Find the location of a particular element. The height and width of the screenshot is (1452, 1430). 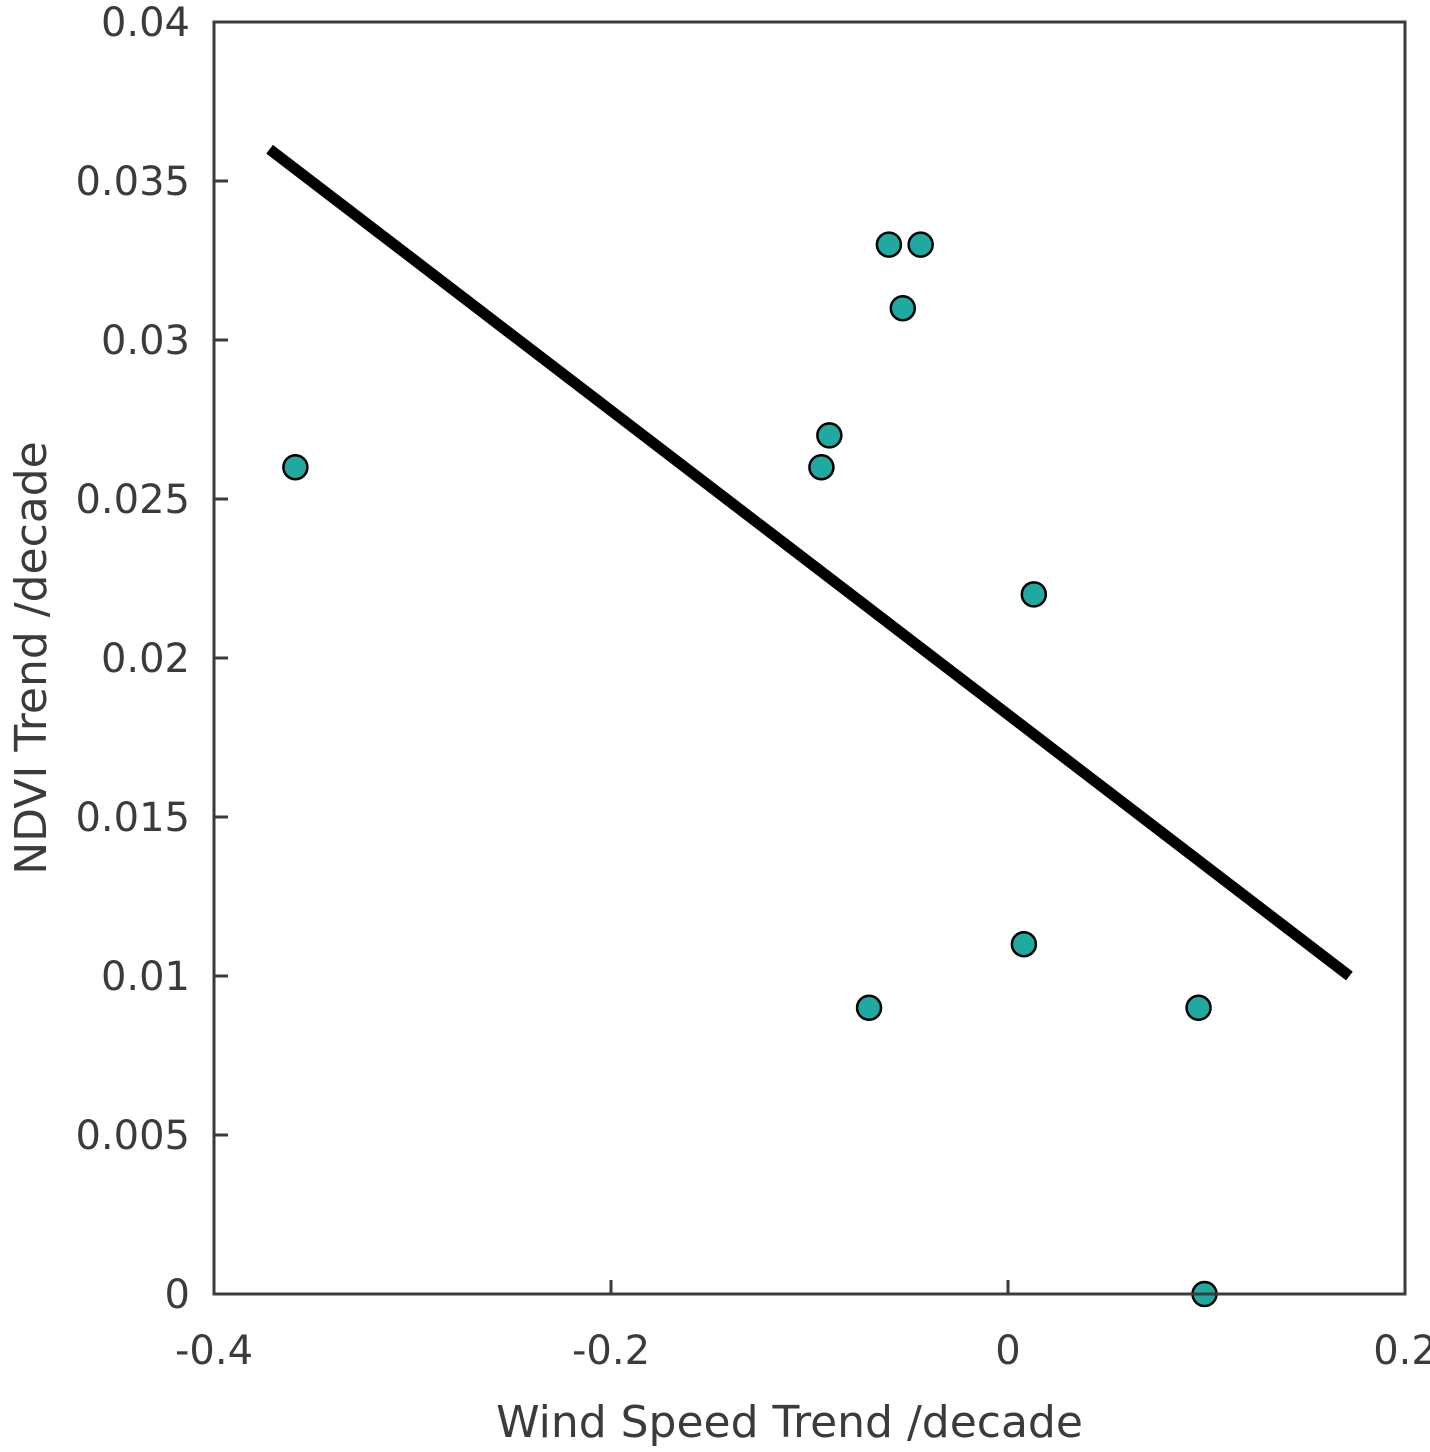

y-tick-label: 0.005 is located at coordinates (132, 1136).